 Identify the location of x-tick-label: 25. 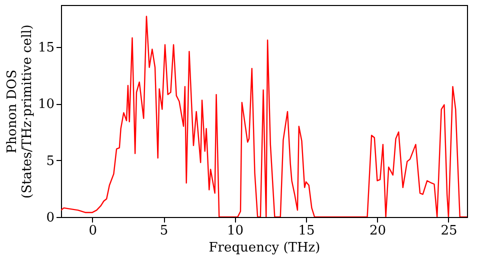
(449, 231).